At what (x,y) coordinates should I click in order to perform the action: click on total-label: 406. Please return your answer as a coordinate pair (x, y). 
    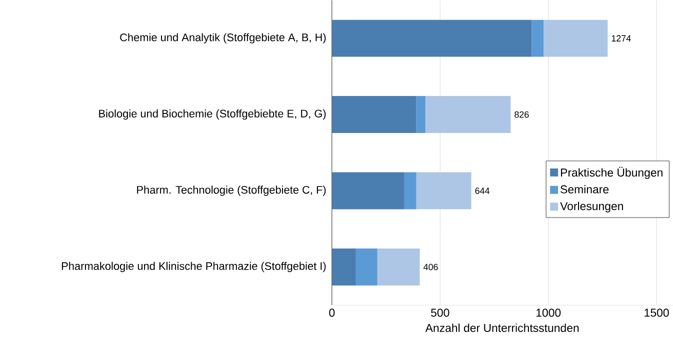
    Looking at the image, I should click on (431, 267).